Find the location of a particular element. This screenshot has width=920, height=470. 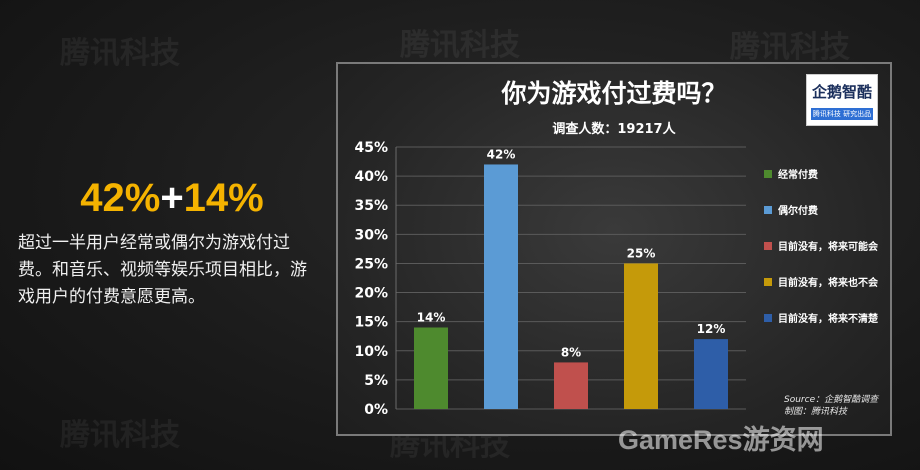

y-tick-label: 20% is located at coordinates (371, 294).